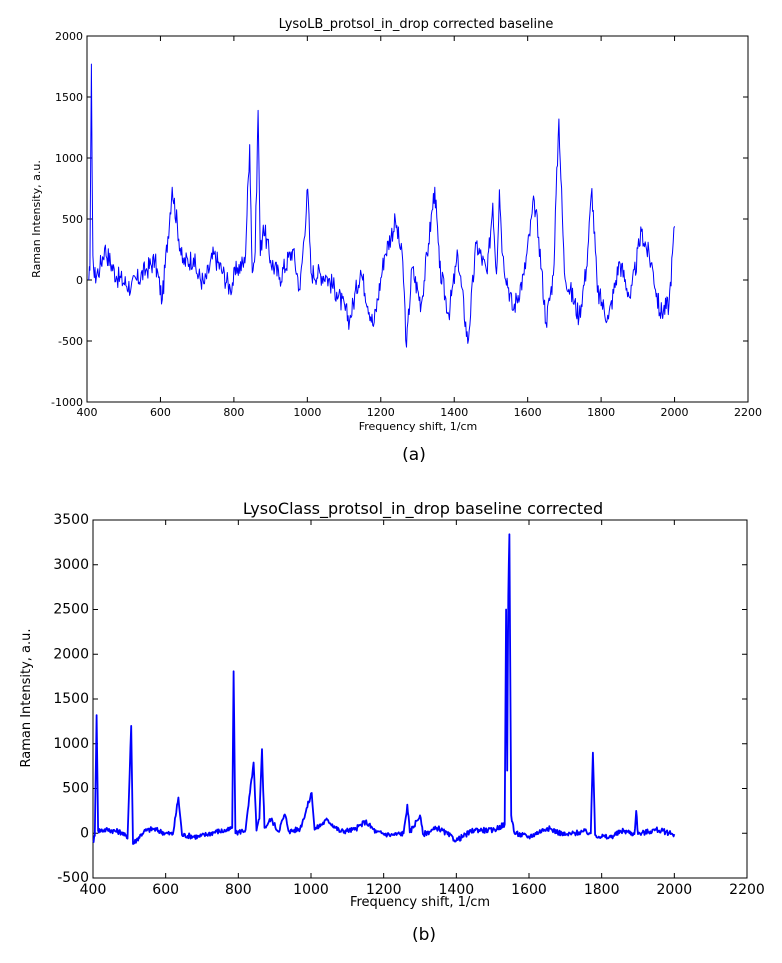 The width and height of the screenshot is (782, 963). What do you see at coordinates (71, 565) in the screenshot?
I see `y-tick-label: 3000` at bounding box center [71, 565].